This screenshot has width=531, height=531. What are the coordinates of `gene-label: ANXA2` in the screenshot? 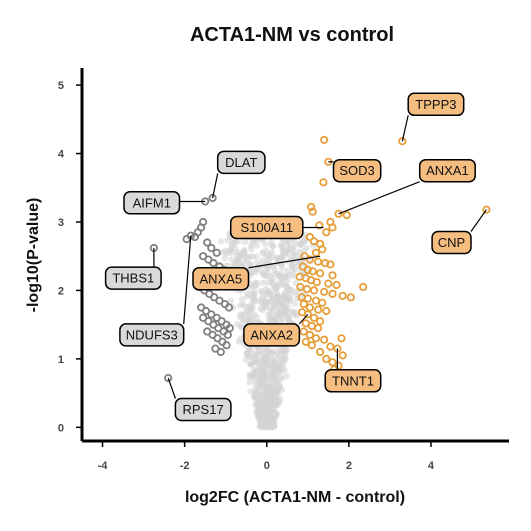 It's located at (271, 334).